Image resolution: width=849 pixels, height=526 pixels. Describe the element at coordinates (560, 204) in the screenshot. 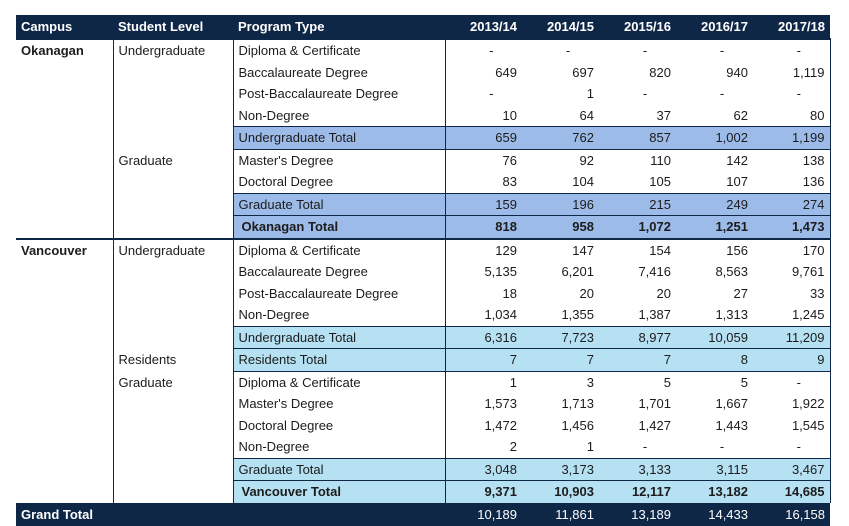

I see `value-cell: 196` at that location.